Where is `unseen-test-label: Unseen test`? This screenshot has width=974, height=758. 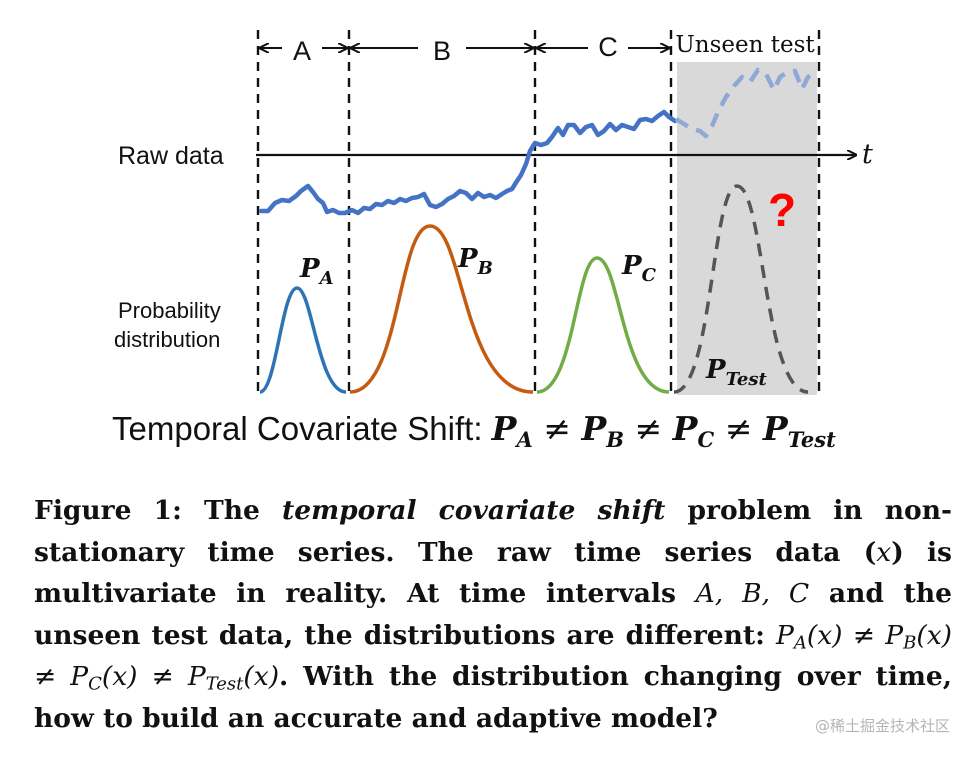 unseen-test-label: Unseen test is located at coordinates (745, 45).